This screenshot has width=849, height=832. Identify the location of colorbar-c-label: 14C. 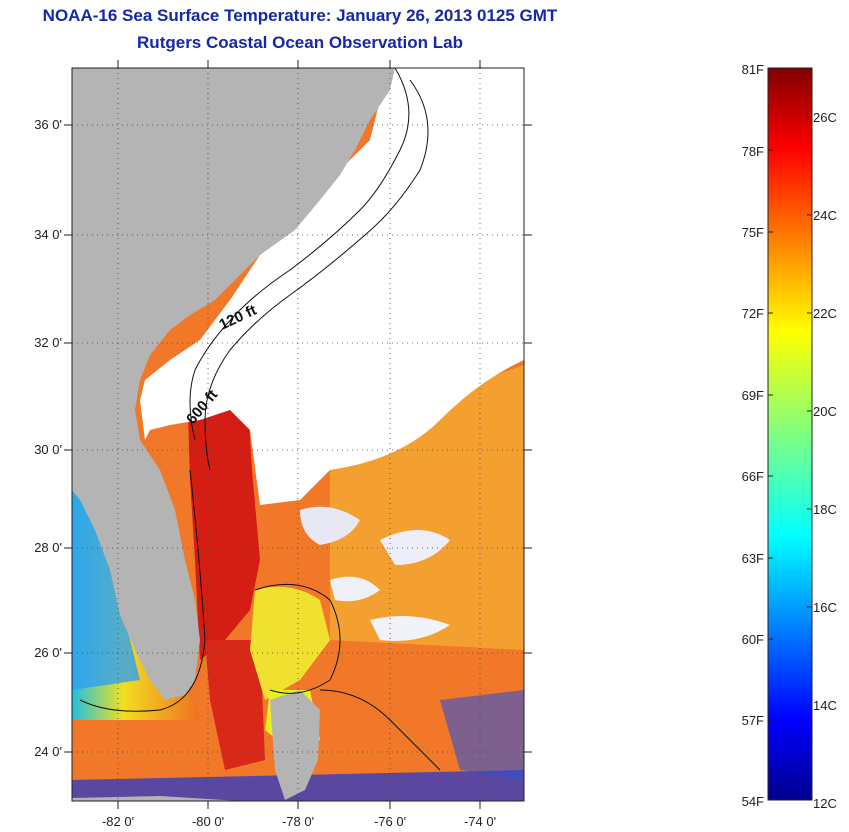
(825, 705).